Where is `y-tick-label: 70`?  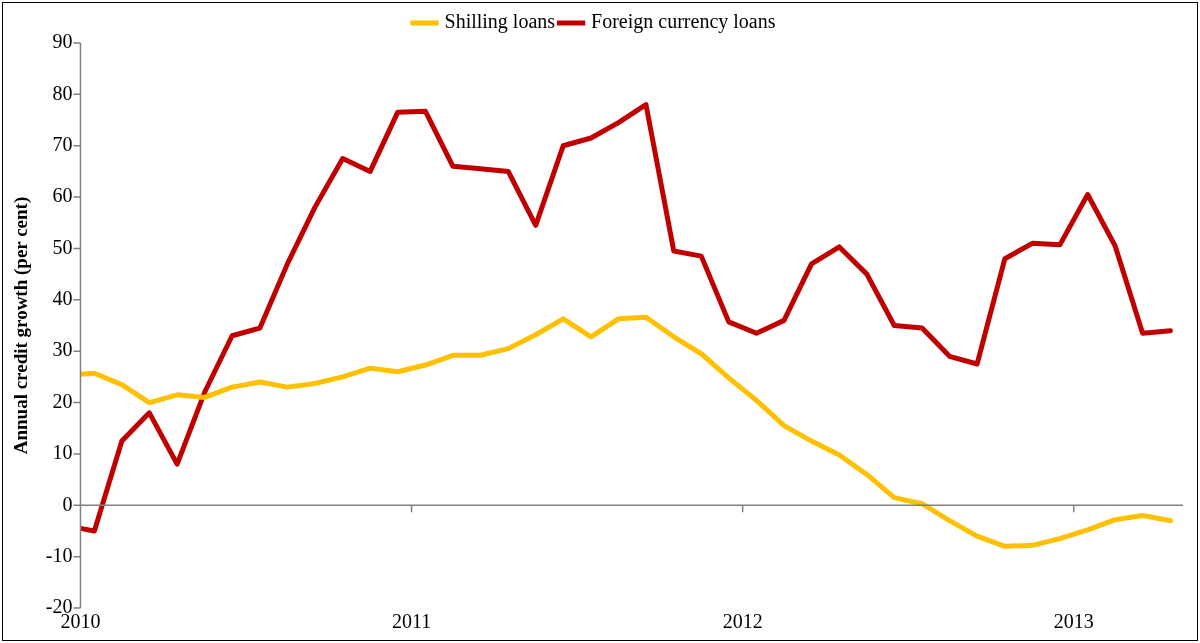 y-tick-label: 70 is located at coordinates (62, 143).